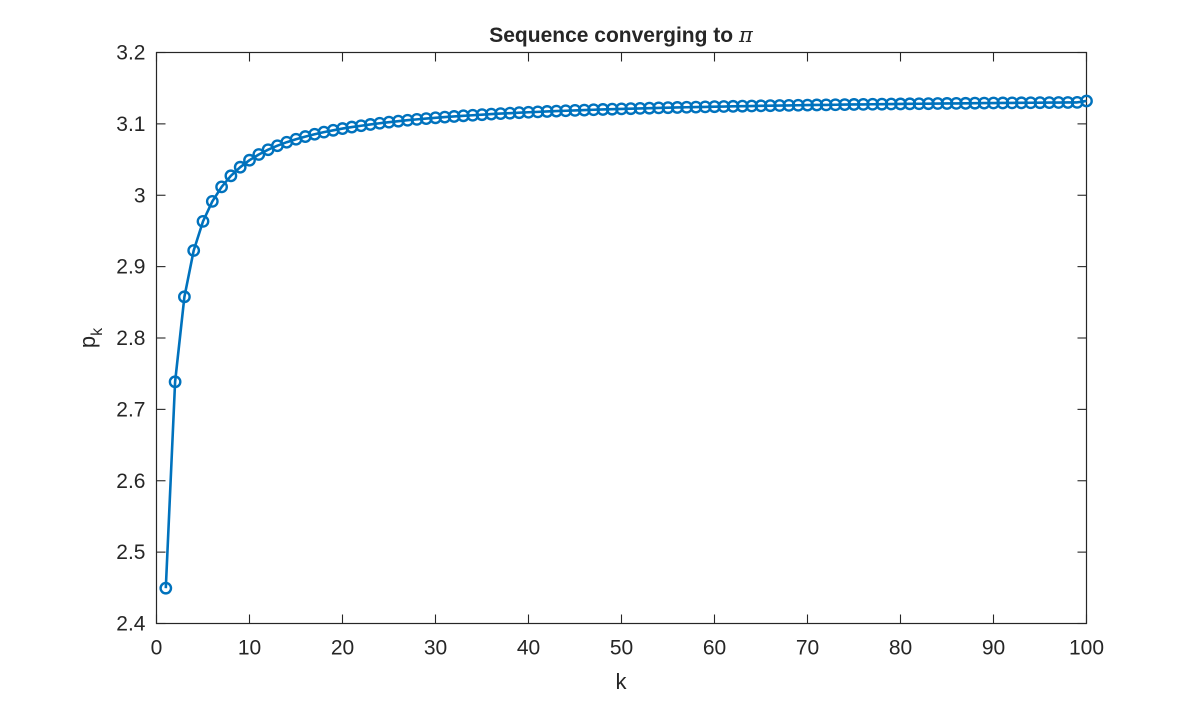 This screenshot has height=705, width=1200. I want to click on x-tick-label: 70, so click(807, 648).